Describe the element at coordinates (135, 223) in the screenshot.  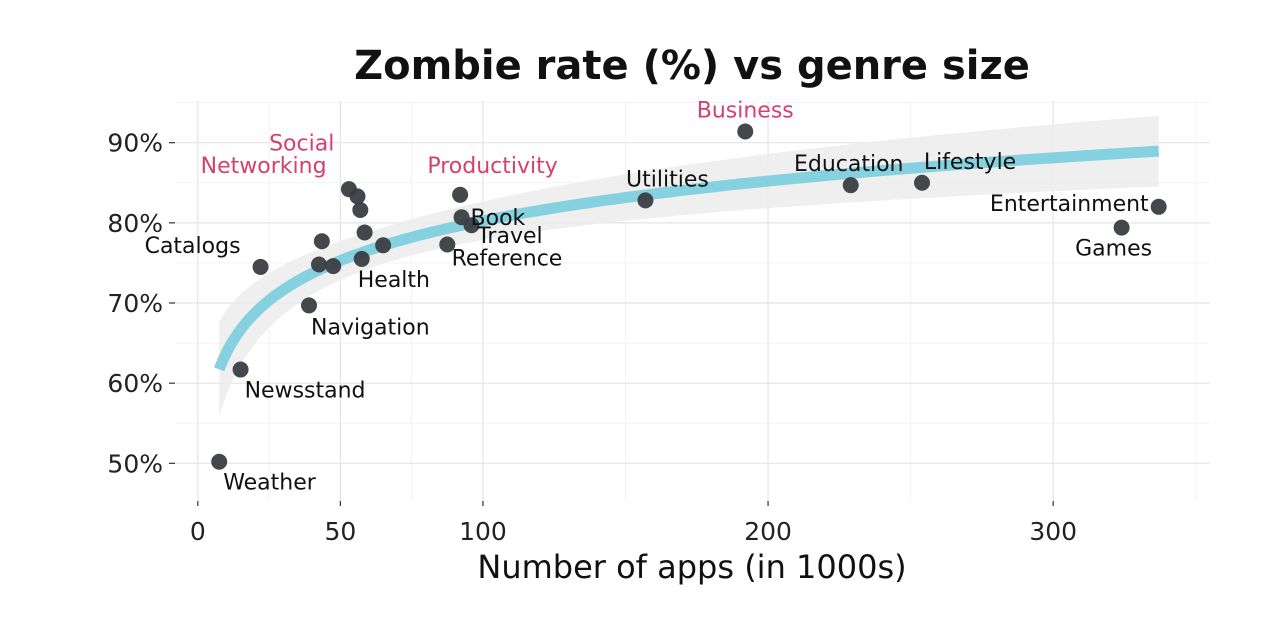
I see `y-tick-label: 80%` at that location.